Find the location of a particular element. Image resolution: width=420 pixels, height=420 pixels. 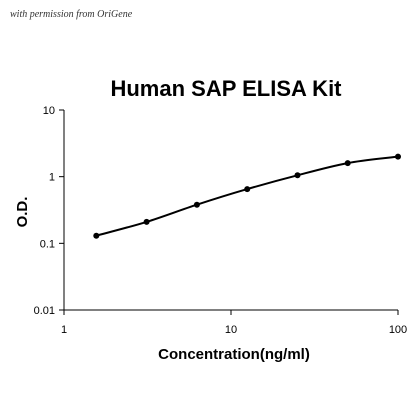

y-axis-label: O.D. is located at coordinates (22, 212).